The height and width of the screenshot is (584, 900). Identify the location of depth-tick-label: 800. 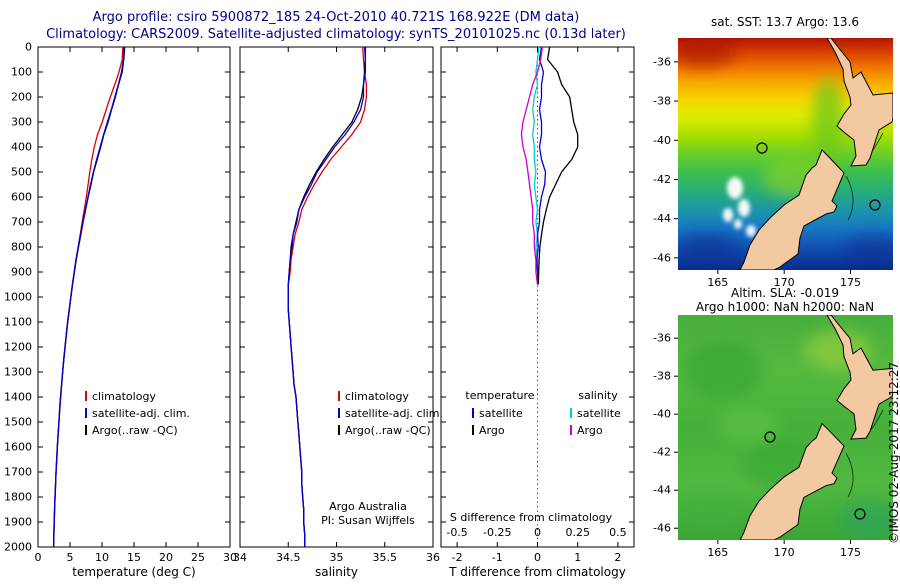
(21, 247).